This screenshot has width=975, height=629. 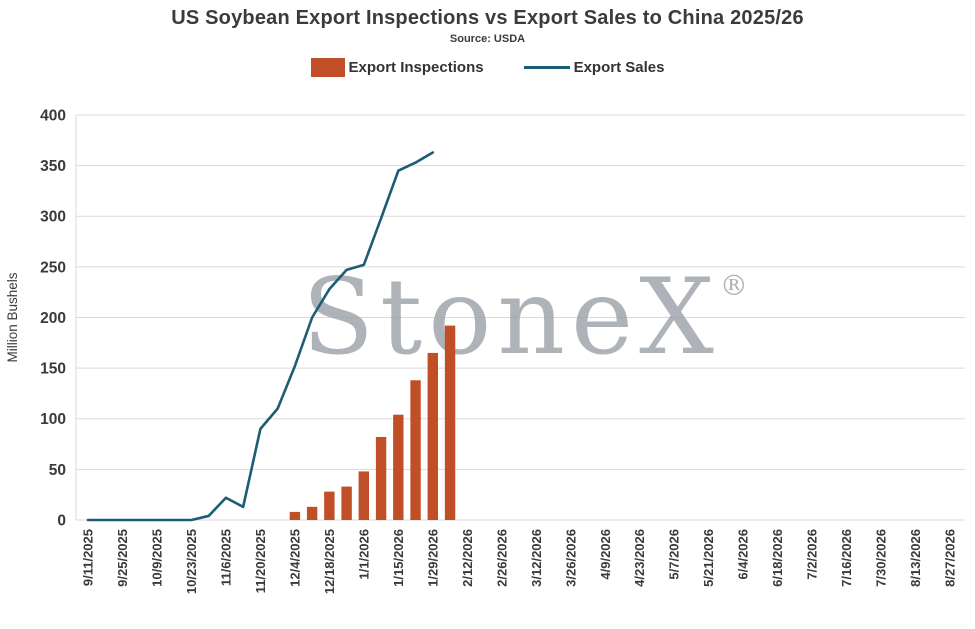 I want to click on svg-text: 6/4/2026, so click(x=743, y=554).